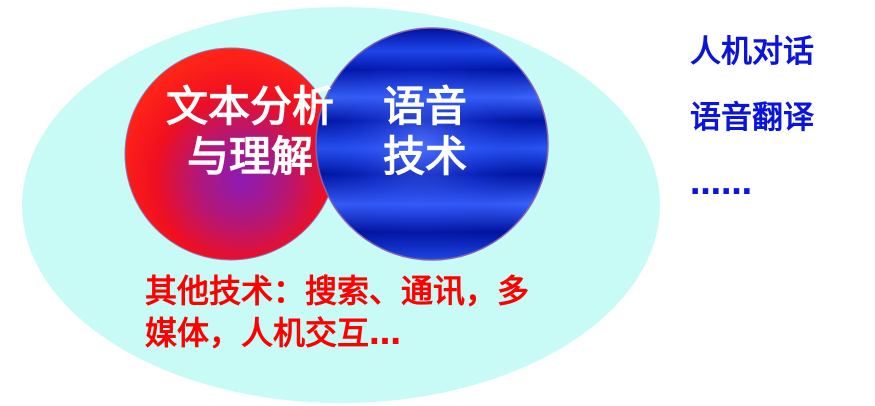  I want to click on text-analysis-line-1: 文本分析, so click(249, 106).